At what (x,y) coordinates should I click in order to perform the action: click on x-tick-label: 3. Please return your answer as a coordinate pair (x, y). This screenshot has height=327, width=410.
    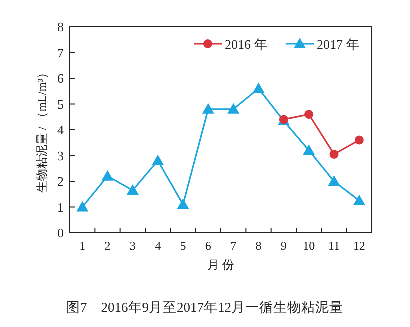
    Looking at the image, I should click on (133, 246).